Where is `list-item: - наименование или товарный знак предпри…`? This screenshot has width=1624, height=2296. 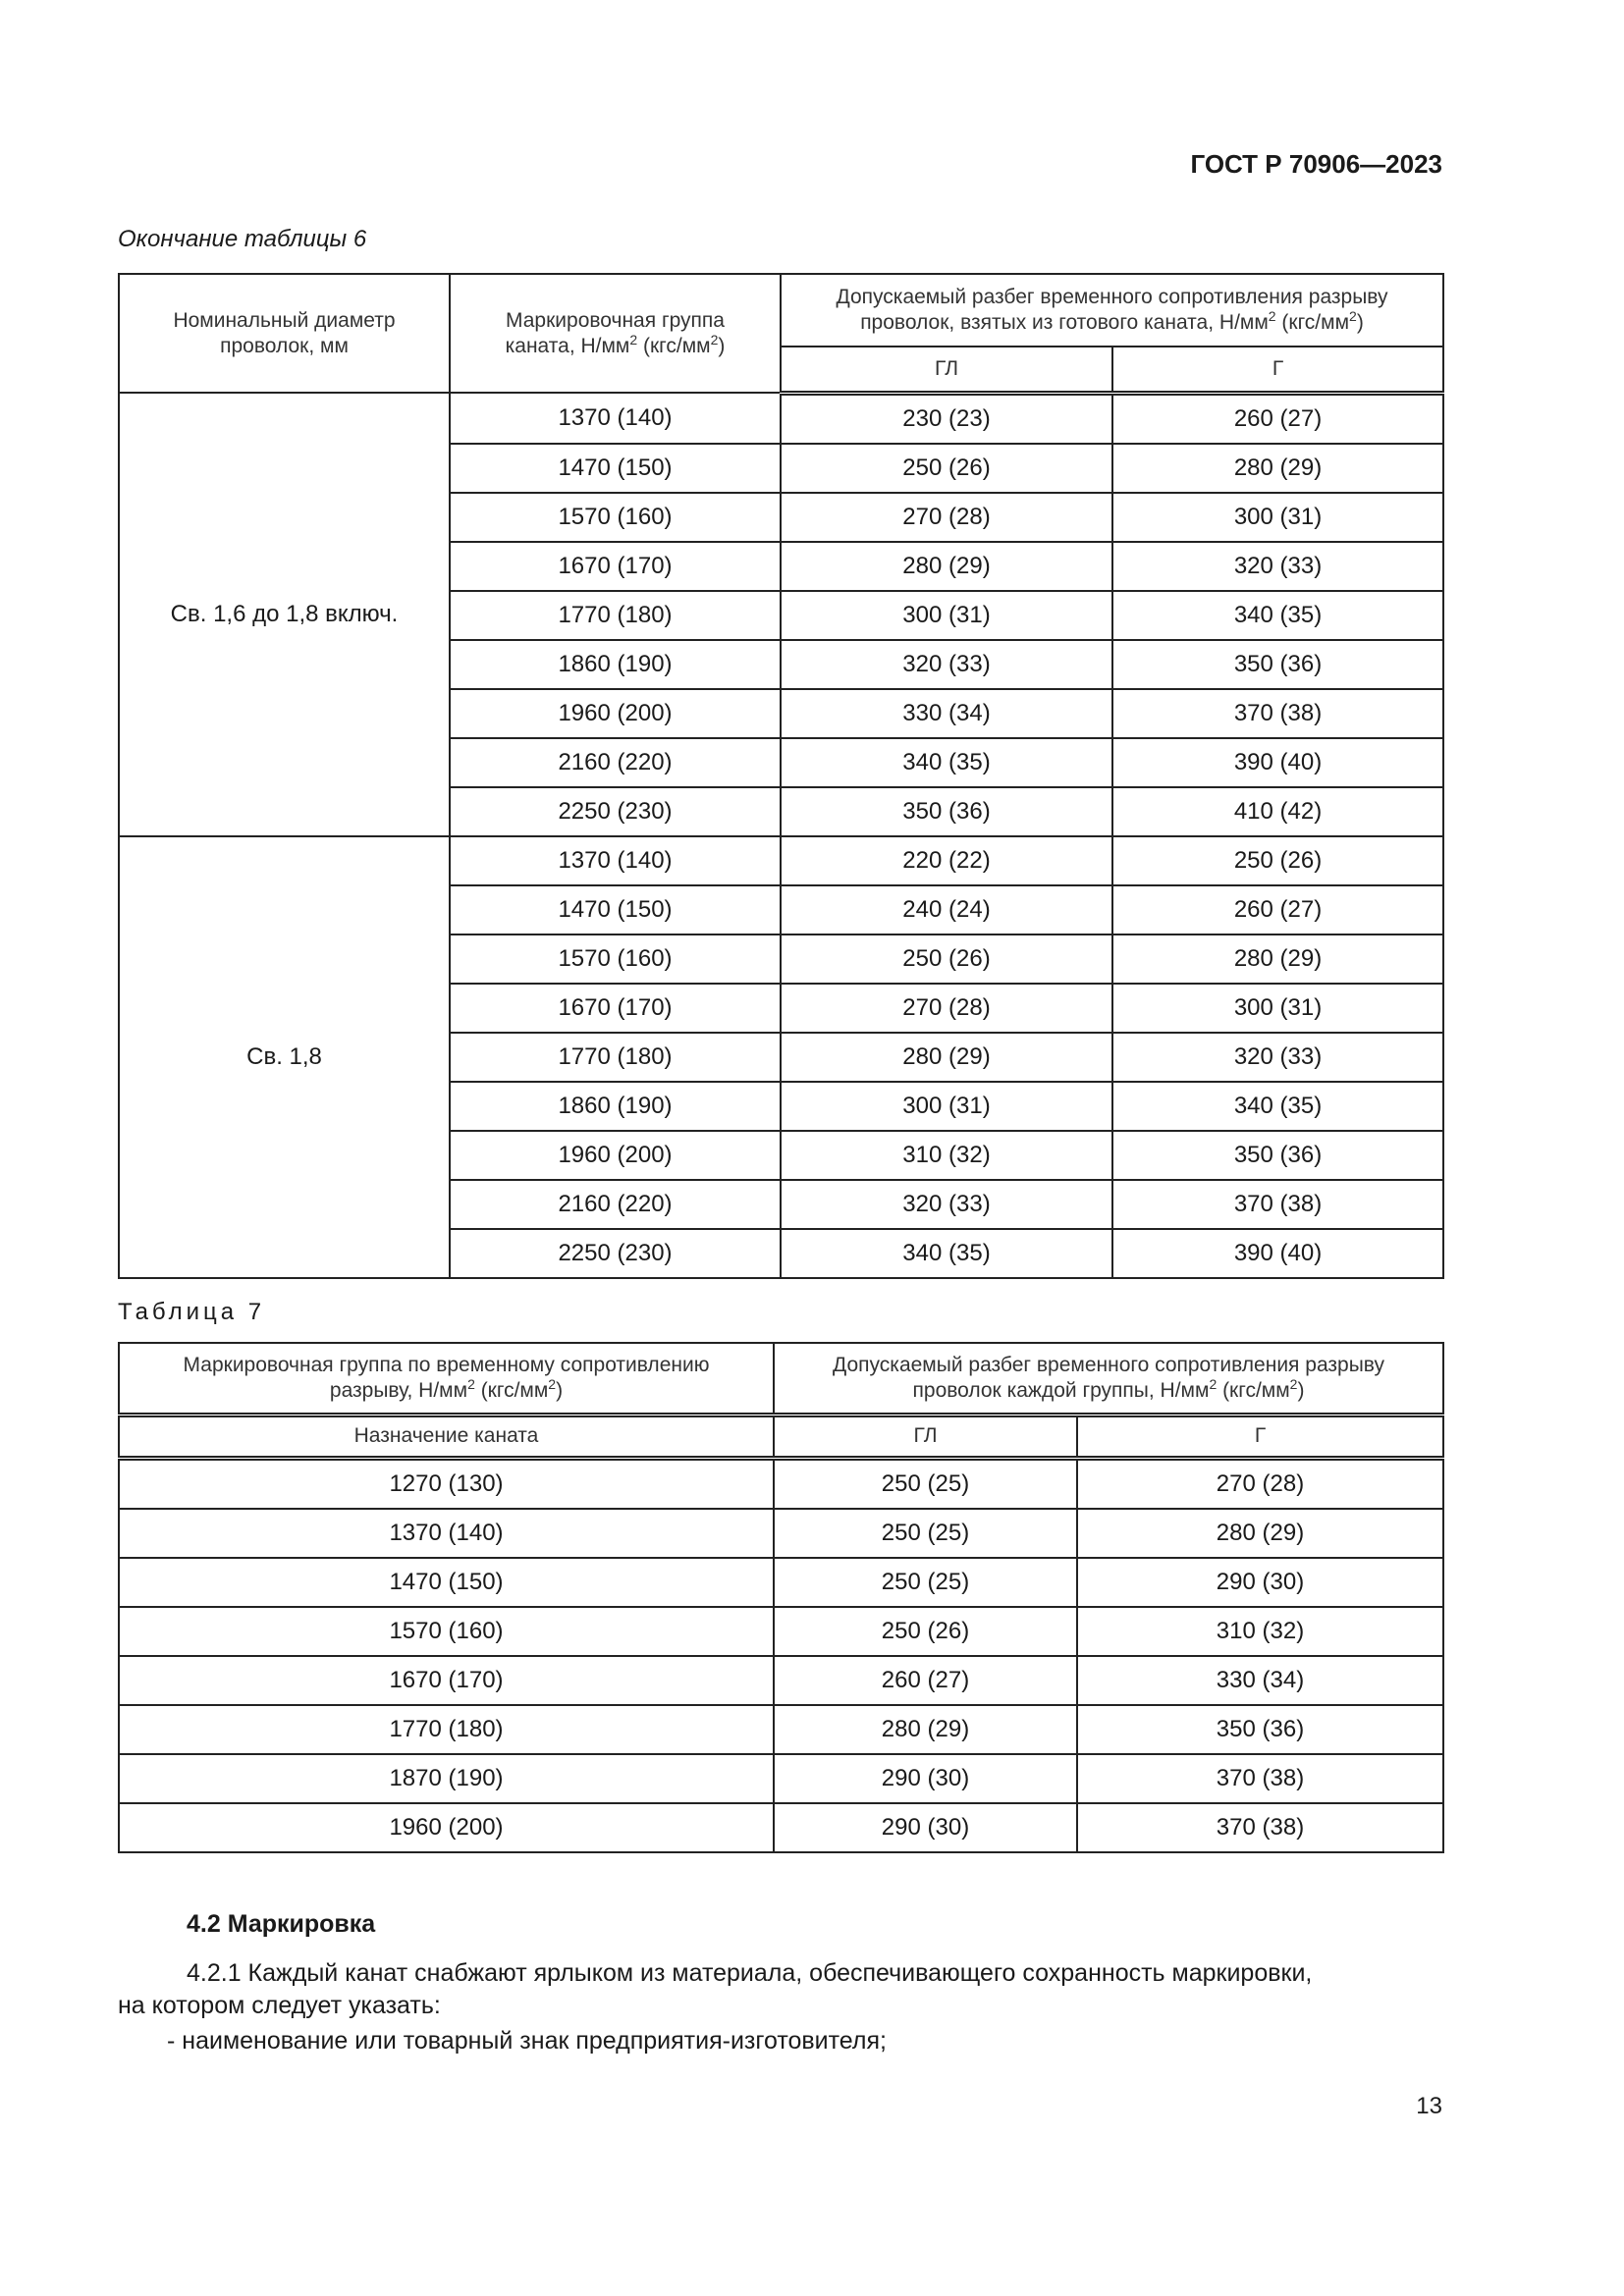
list-item: - наименование или товарный знак предпри… is located at coordinates (527, 2041).